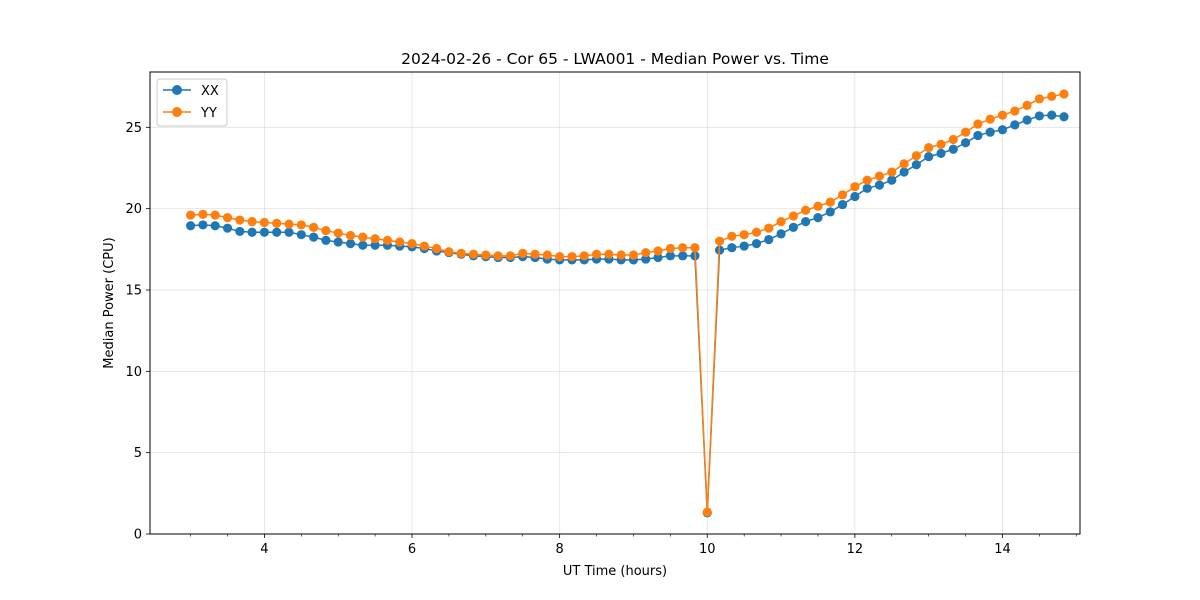 The image size is (1200, 600). What do you see at coordinates (138, 453) in the screenshot?
I see `y-tick-label: 5` at bounding box center [138, 453].